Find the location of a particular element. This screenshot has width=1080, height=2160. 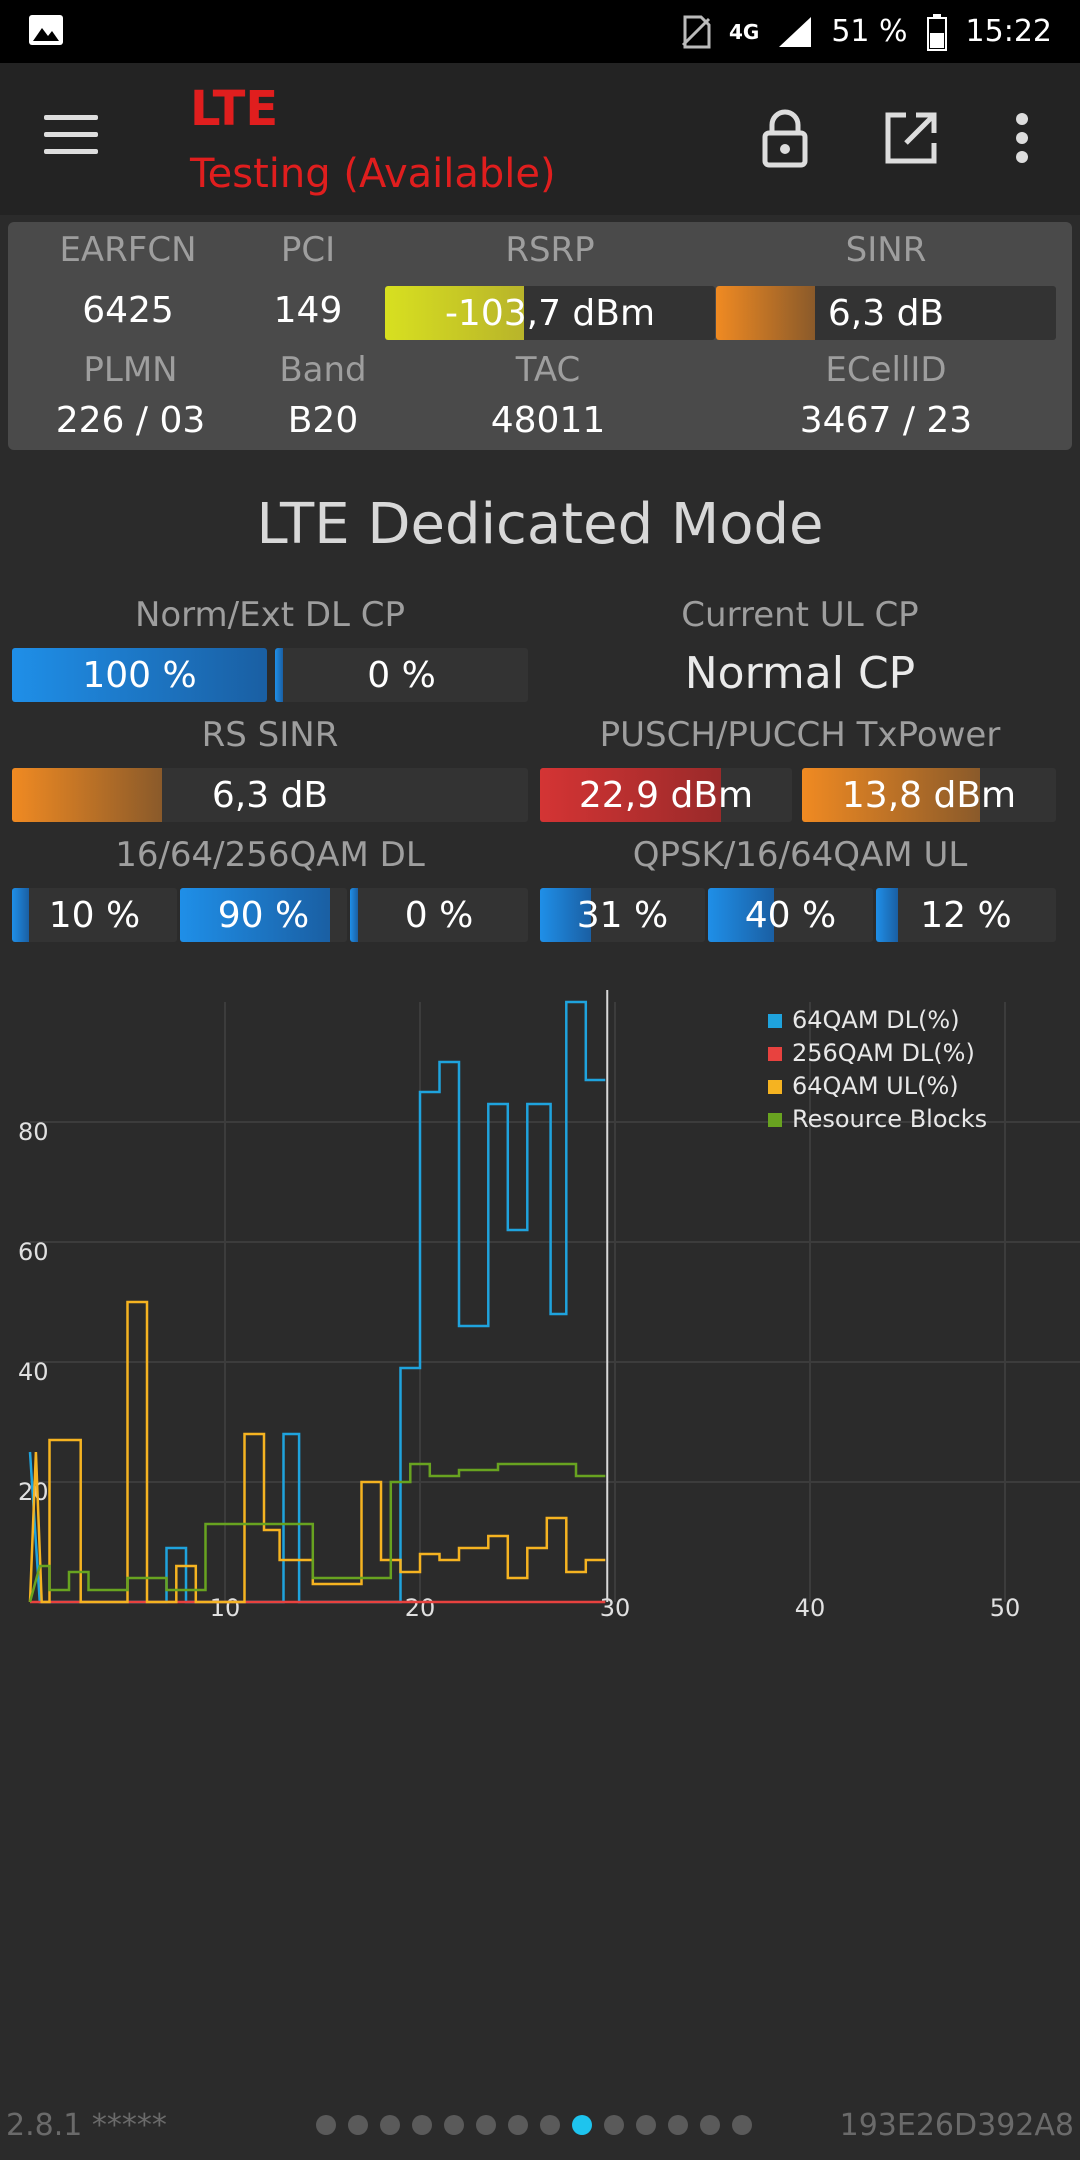

dl-cp-normal-value: 100 % is located at coordinates (139, 675).